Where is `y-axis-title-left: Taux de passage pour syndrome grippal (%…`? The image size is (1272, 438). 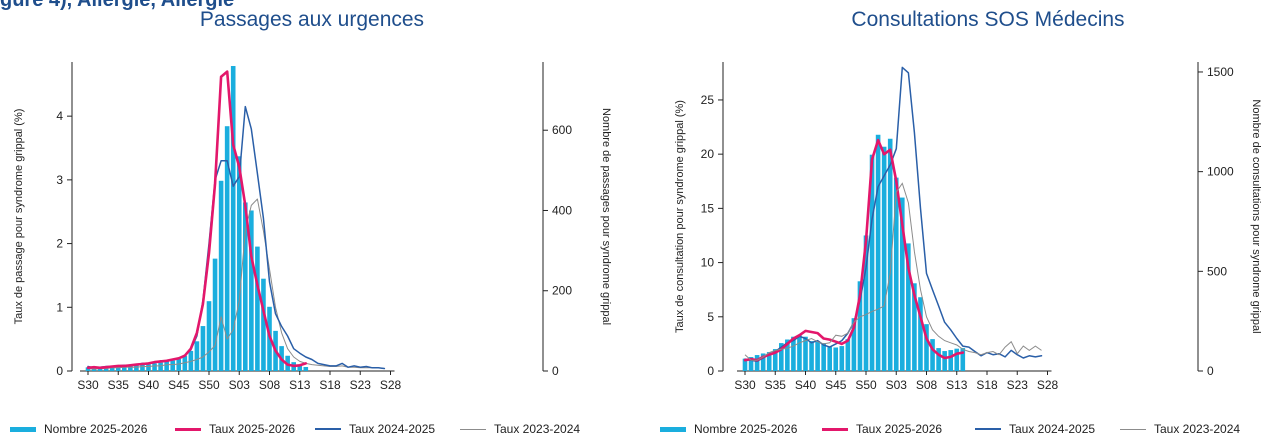
y-axis-title-left: Taux de passage pour syndrome grippal (%… is located at coordinates (19, 217).